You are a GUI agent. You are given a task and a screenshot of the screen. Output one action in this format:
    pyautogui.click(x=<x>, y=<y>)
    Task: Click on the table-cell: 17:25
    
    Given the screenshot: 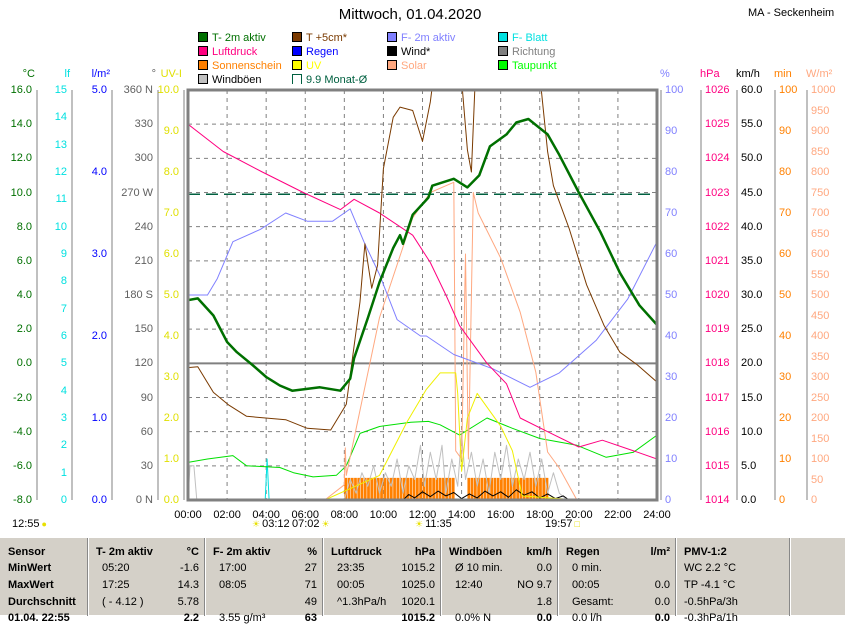 What is the action you would take?
    pyautogui.click(x=116, y=585)
    